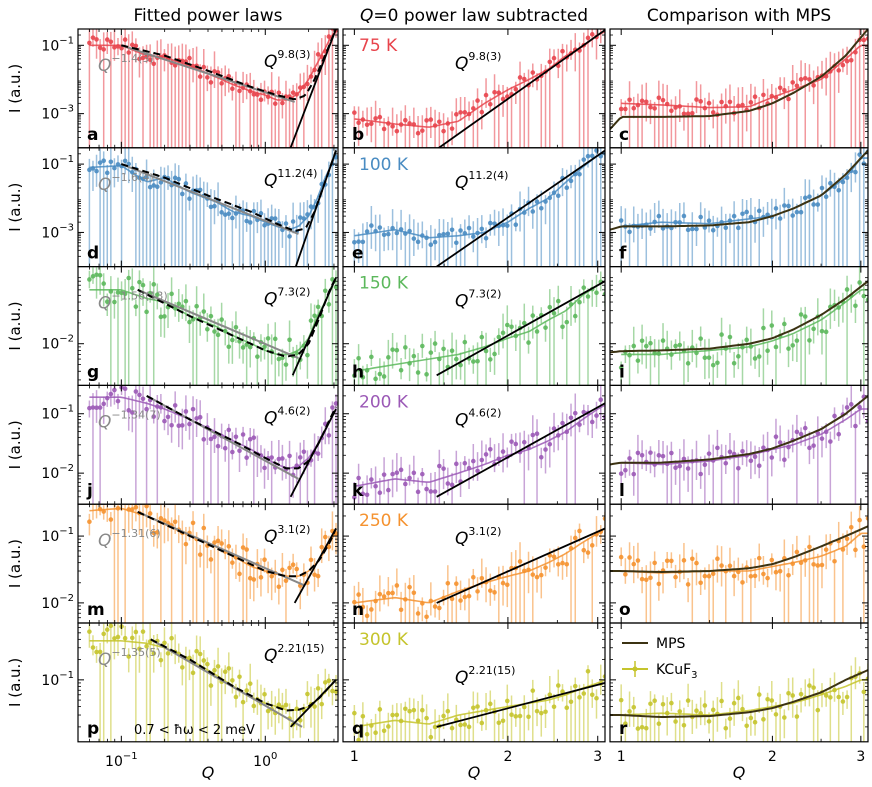 The image size is (872, 787). I want to click on panel-d-combined-fit, so click(229, 191).